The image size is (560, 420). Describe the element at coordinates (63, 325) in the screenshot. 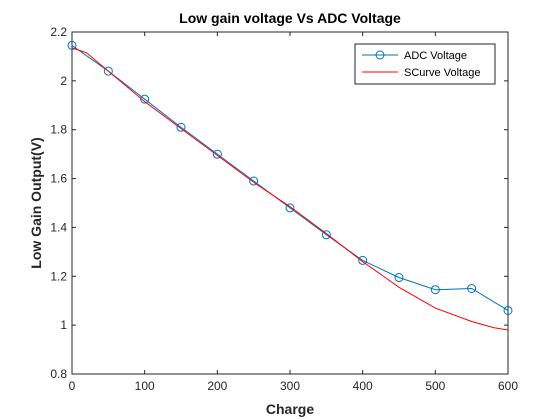

I see `y-tick-label: 1` at that location.